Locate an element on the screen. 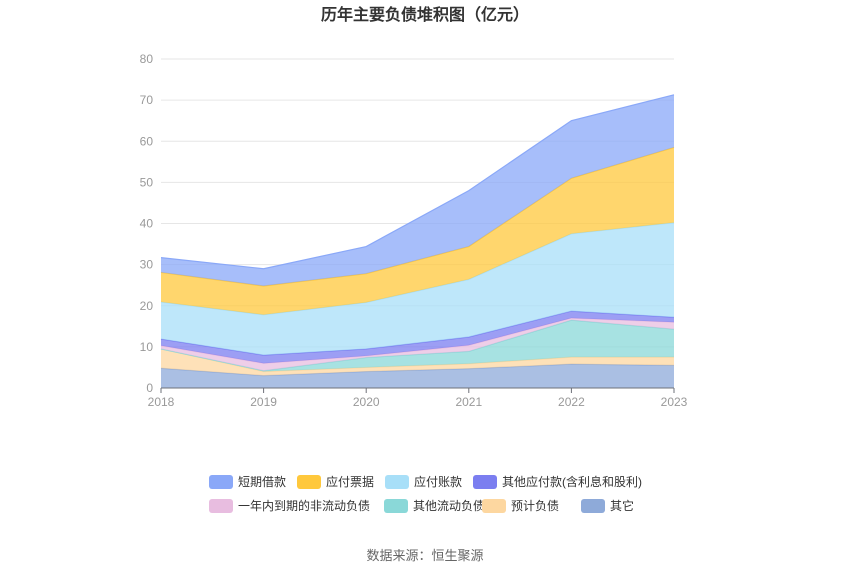 This screenshot has height=575, width=850. legend-item: 应付票据 is located at coordinates (335, 481).